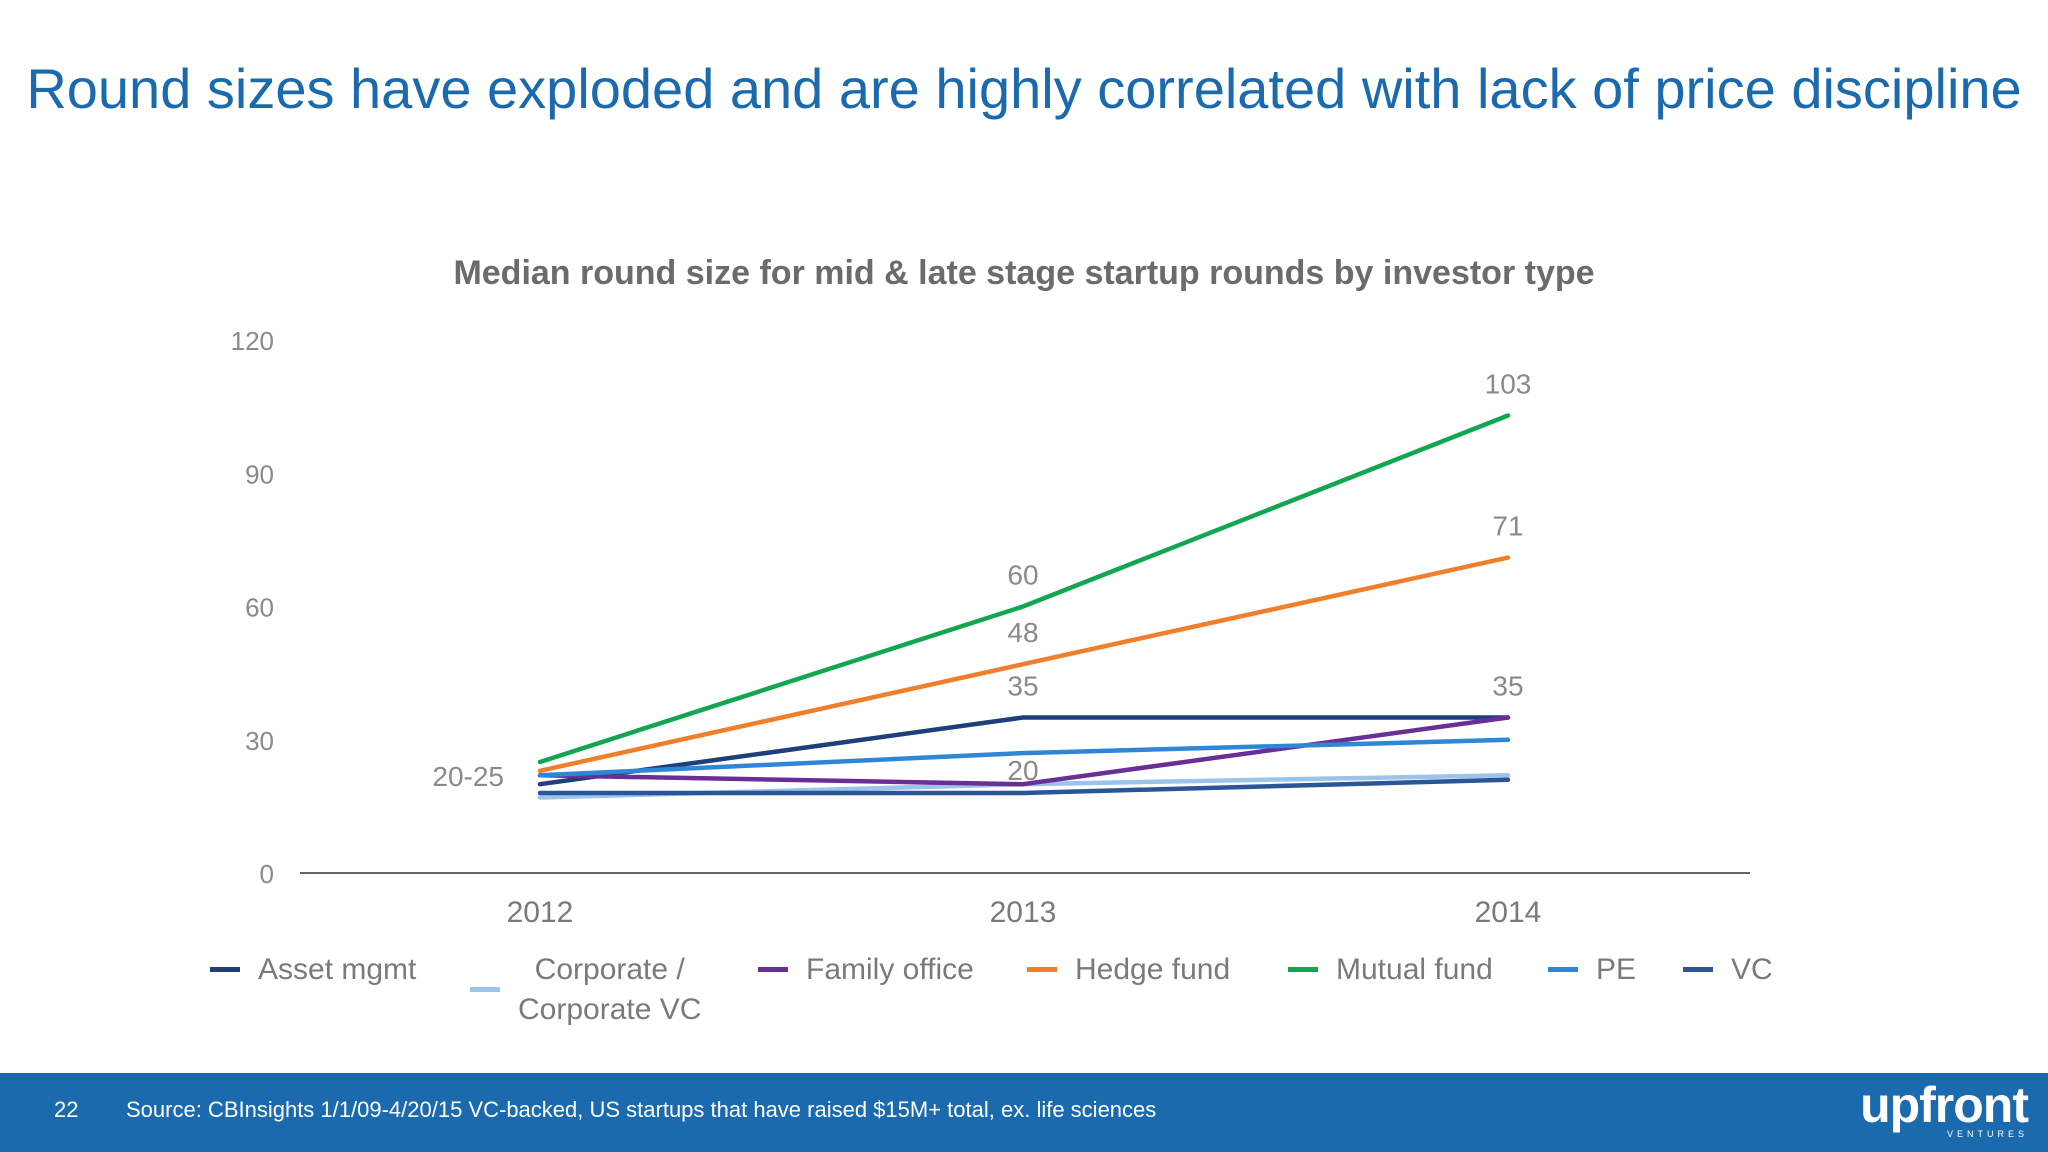 The width and height of the screenshot is (2048, 1152). I want to click on page-number: 22, so click(66, 1109).